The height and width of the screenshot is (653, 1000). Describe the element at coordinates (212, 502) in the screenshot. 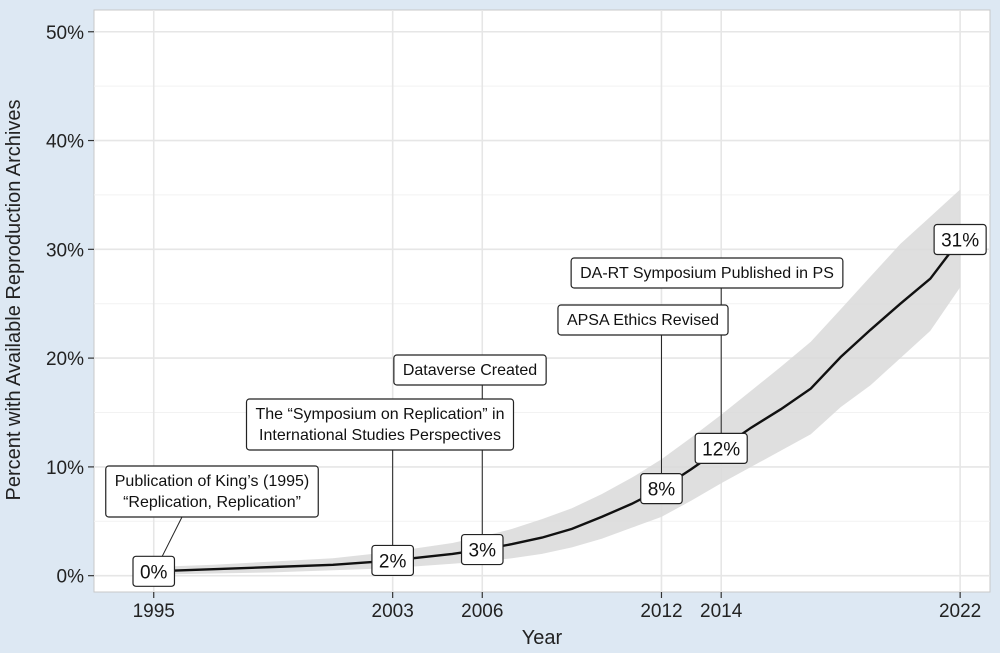

I see `annotation-text: “Replication, Replication”` at that location.